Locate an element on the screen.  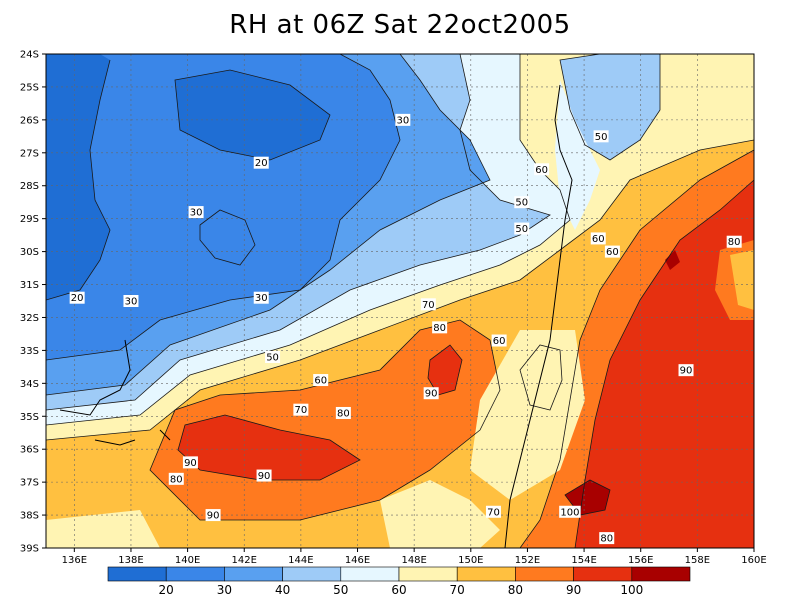
x-tick-label: 146E is located at coordinates (357, 560).